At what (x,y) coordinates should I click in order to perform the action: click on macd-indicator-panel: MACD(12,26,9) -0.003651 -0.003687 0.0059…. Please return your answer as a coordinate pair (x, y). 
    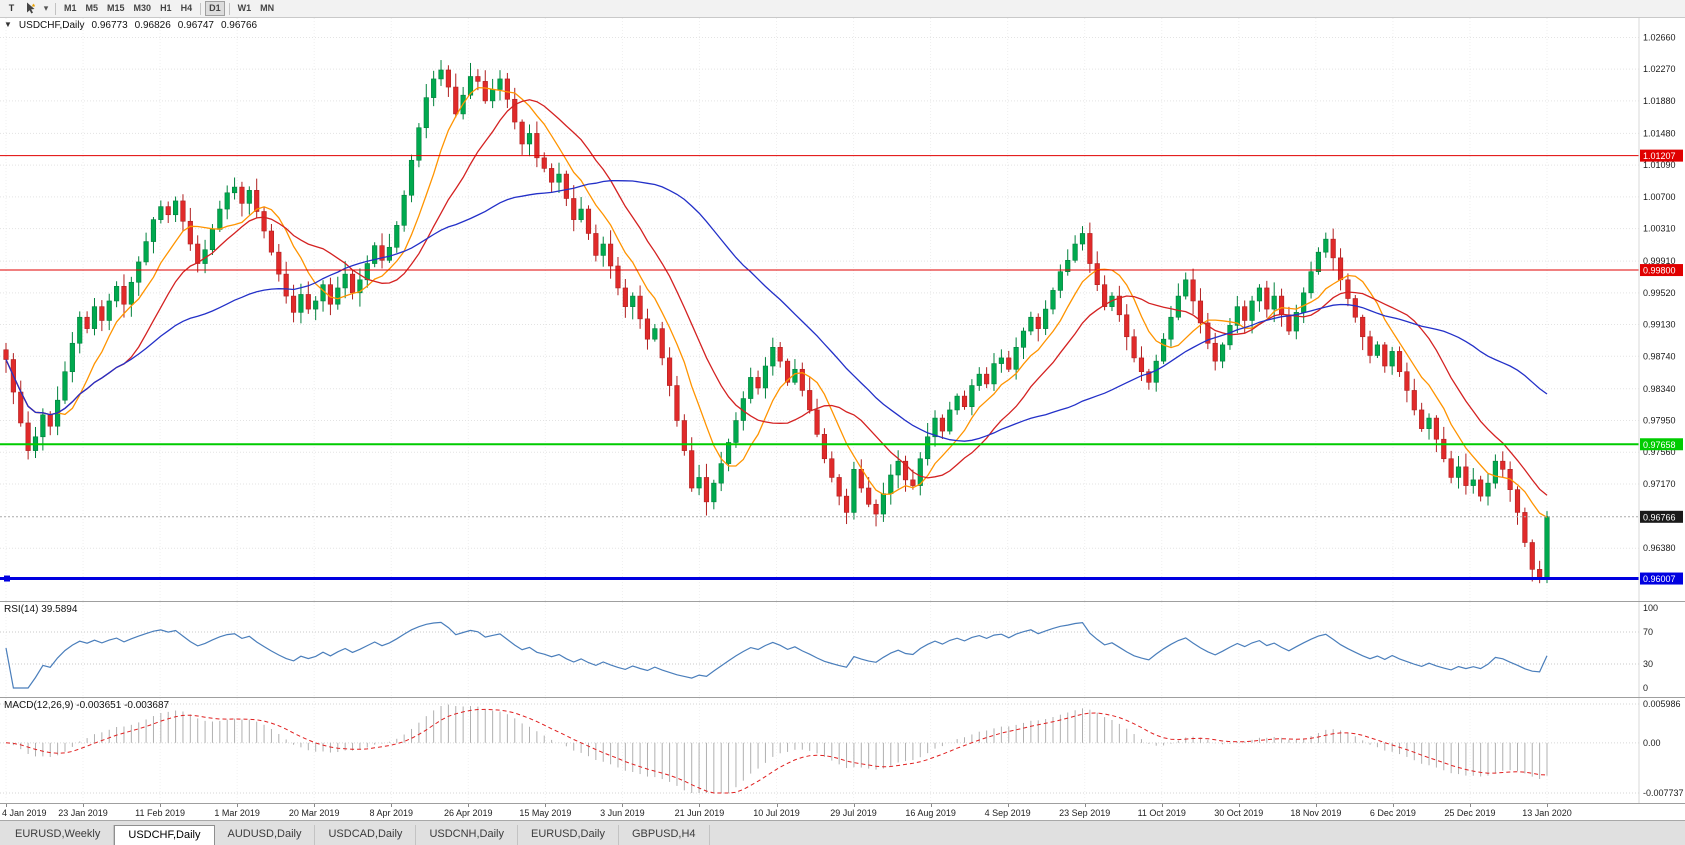
    Looking at the image, I should click on (842, 750).